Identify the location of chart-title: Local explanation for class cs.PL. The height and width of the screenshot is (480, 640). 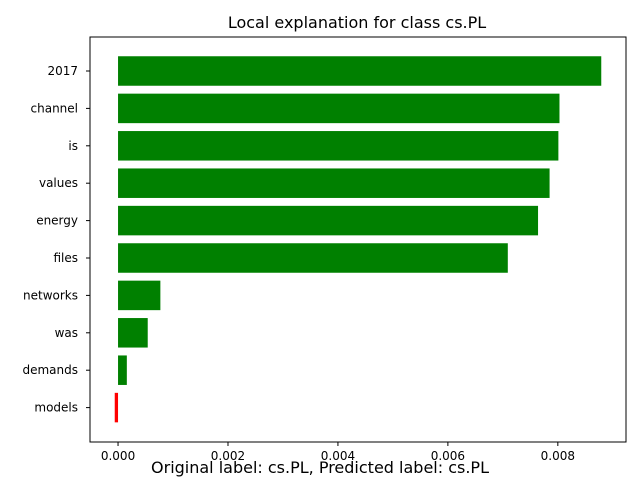
(357, 22).